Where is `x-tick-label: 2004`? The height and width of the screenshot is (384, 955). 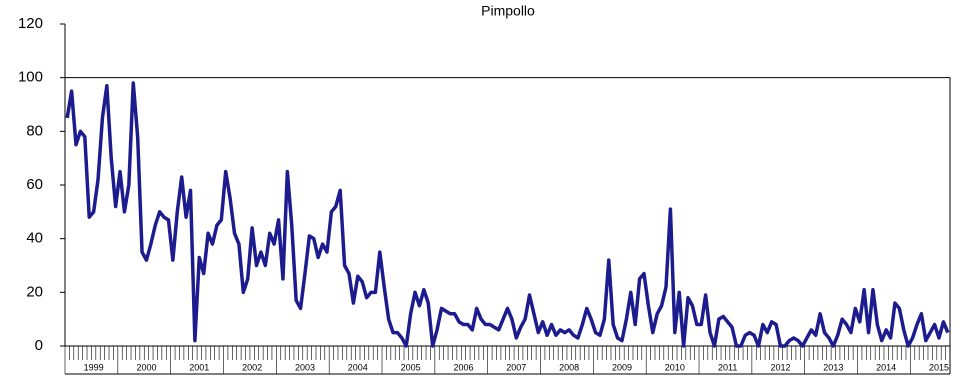
x-tick-label: 2004 is located at coordinates (358, 367).